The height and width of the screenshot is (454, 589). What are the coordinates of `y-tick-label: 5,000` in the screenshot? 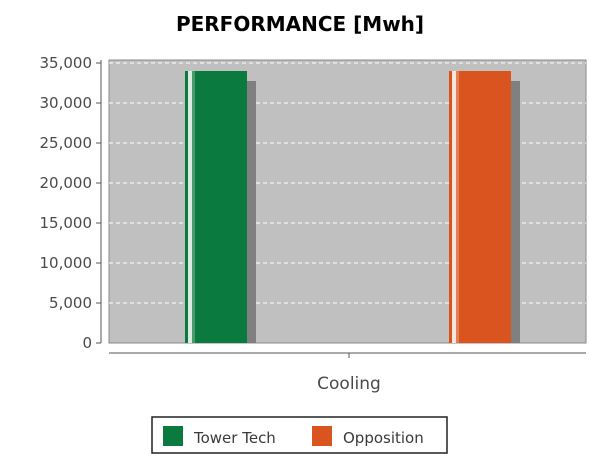 It's located at (70, 303).